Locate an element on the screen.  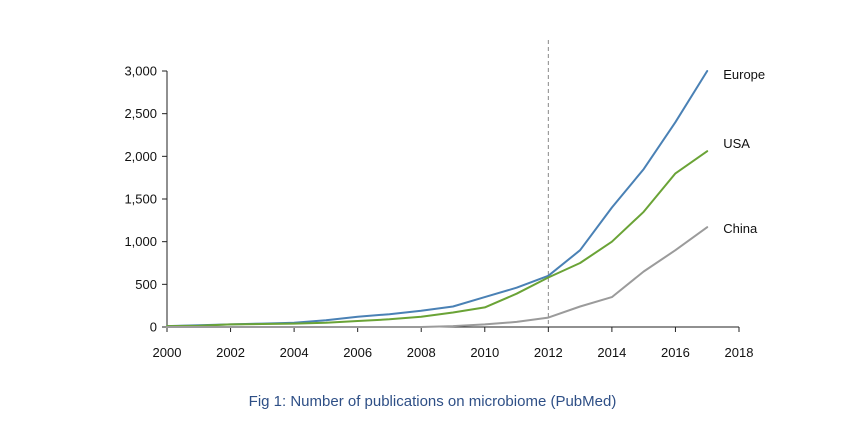
x-tick-label: 2004 is located at coordinates (294, 352).